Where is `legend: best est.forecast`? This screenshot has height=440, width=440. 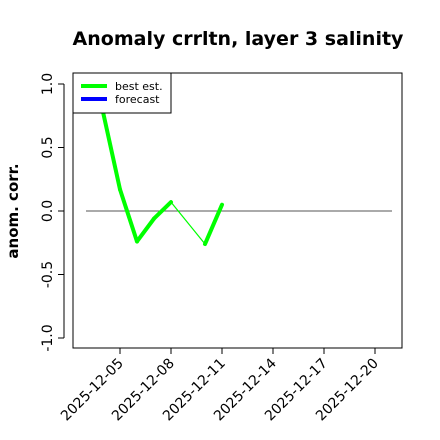 legend: best est.forecast is located at coordinates (122, 93).